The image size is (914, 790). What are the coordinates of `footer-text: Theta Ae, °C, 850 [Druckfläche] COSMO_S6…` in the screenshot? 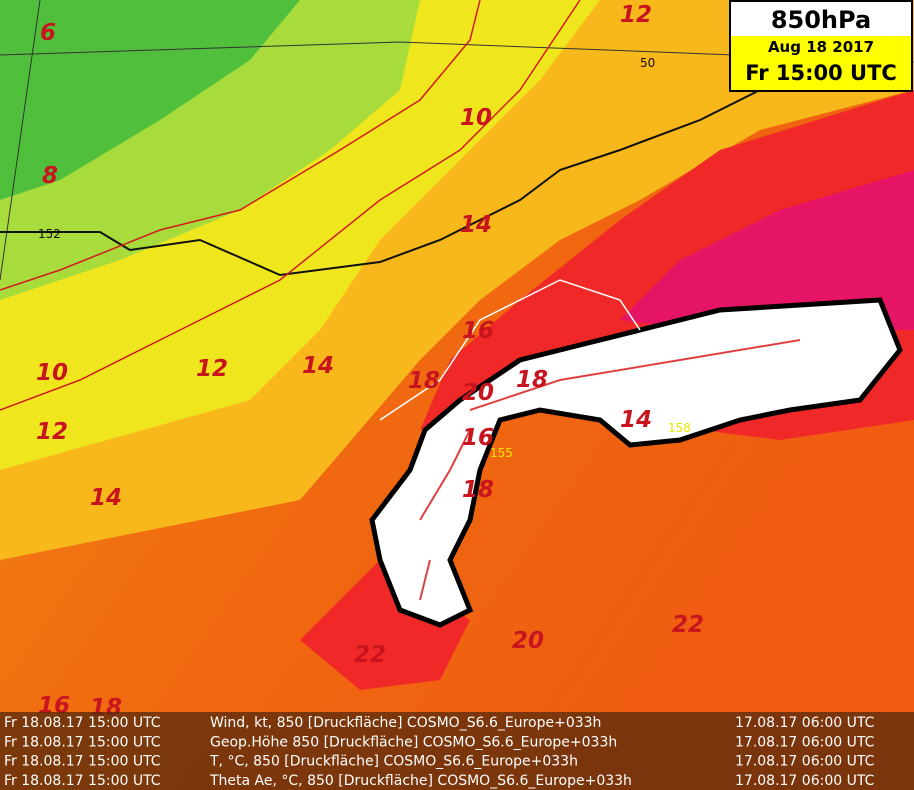 It's located at (420, 781).